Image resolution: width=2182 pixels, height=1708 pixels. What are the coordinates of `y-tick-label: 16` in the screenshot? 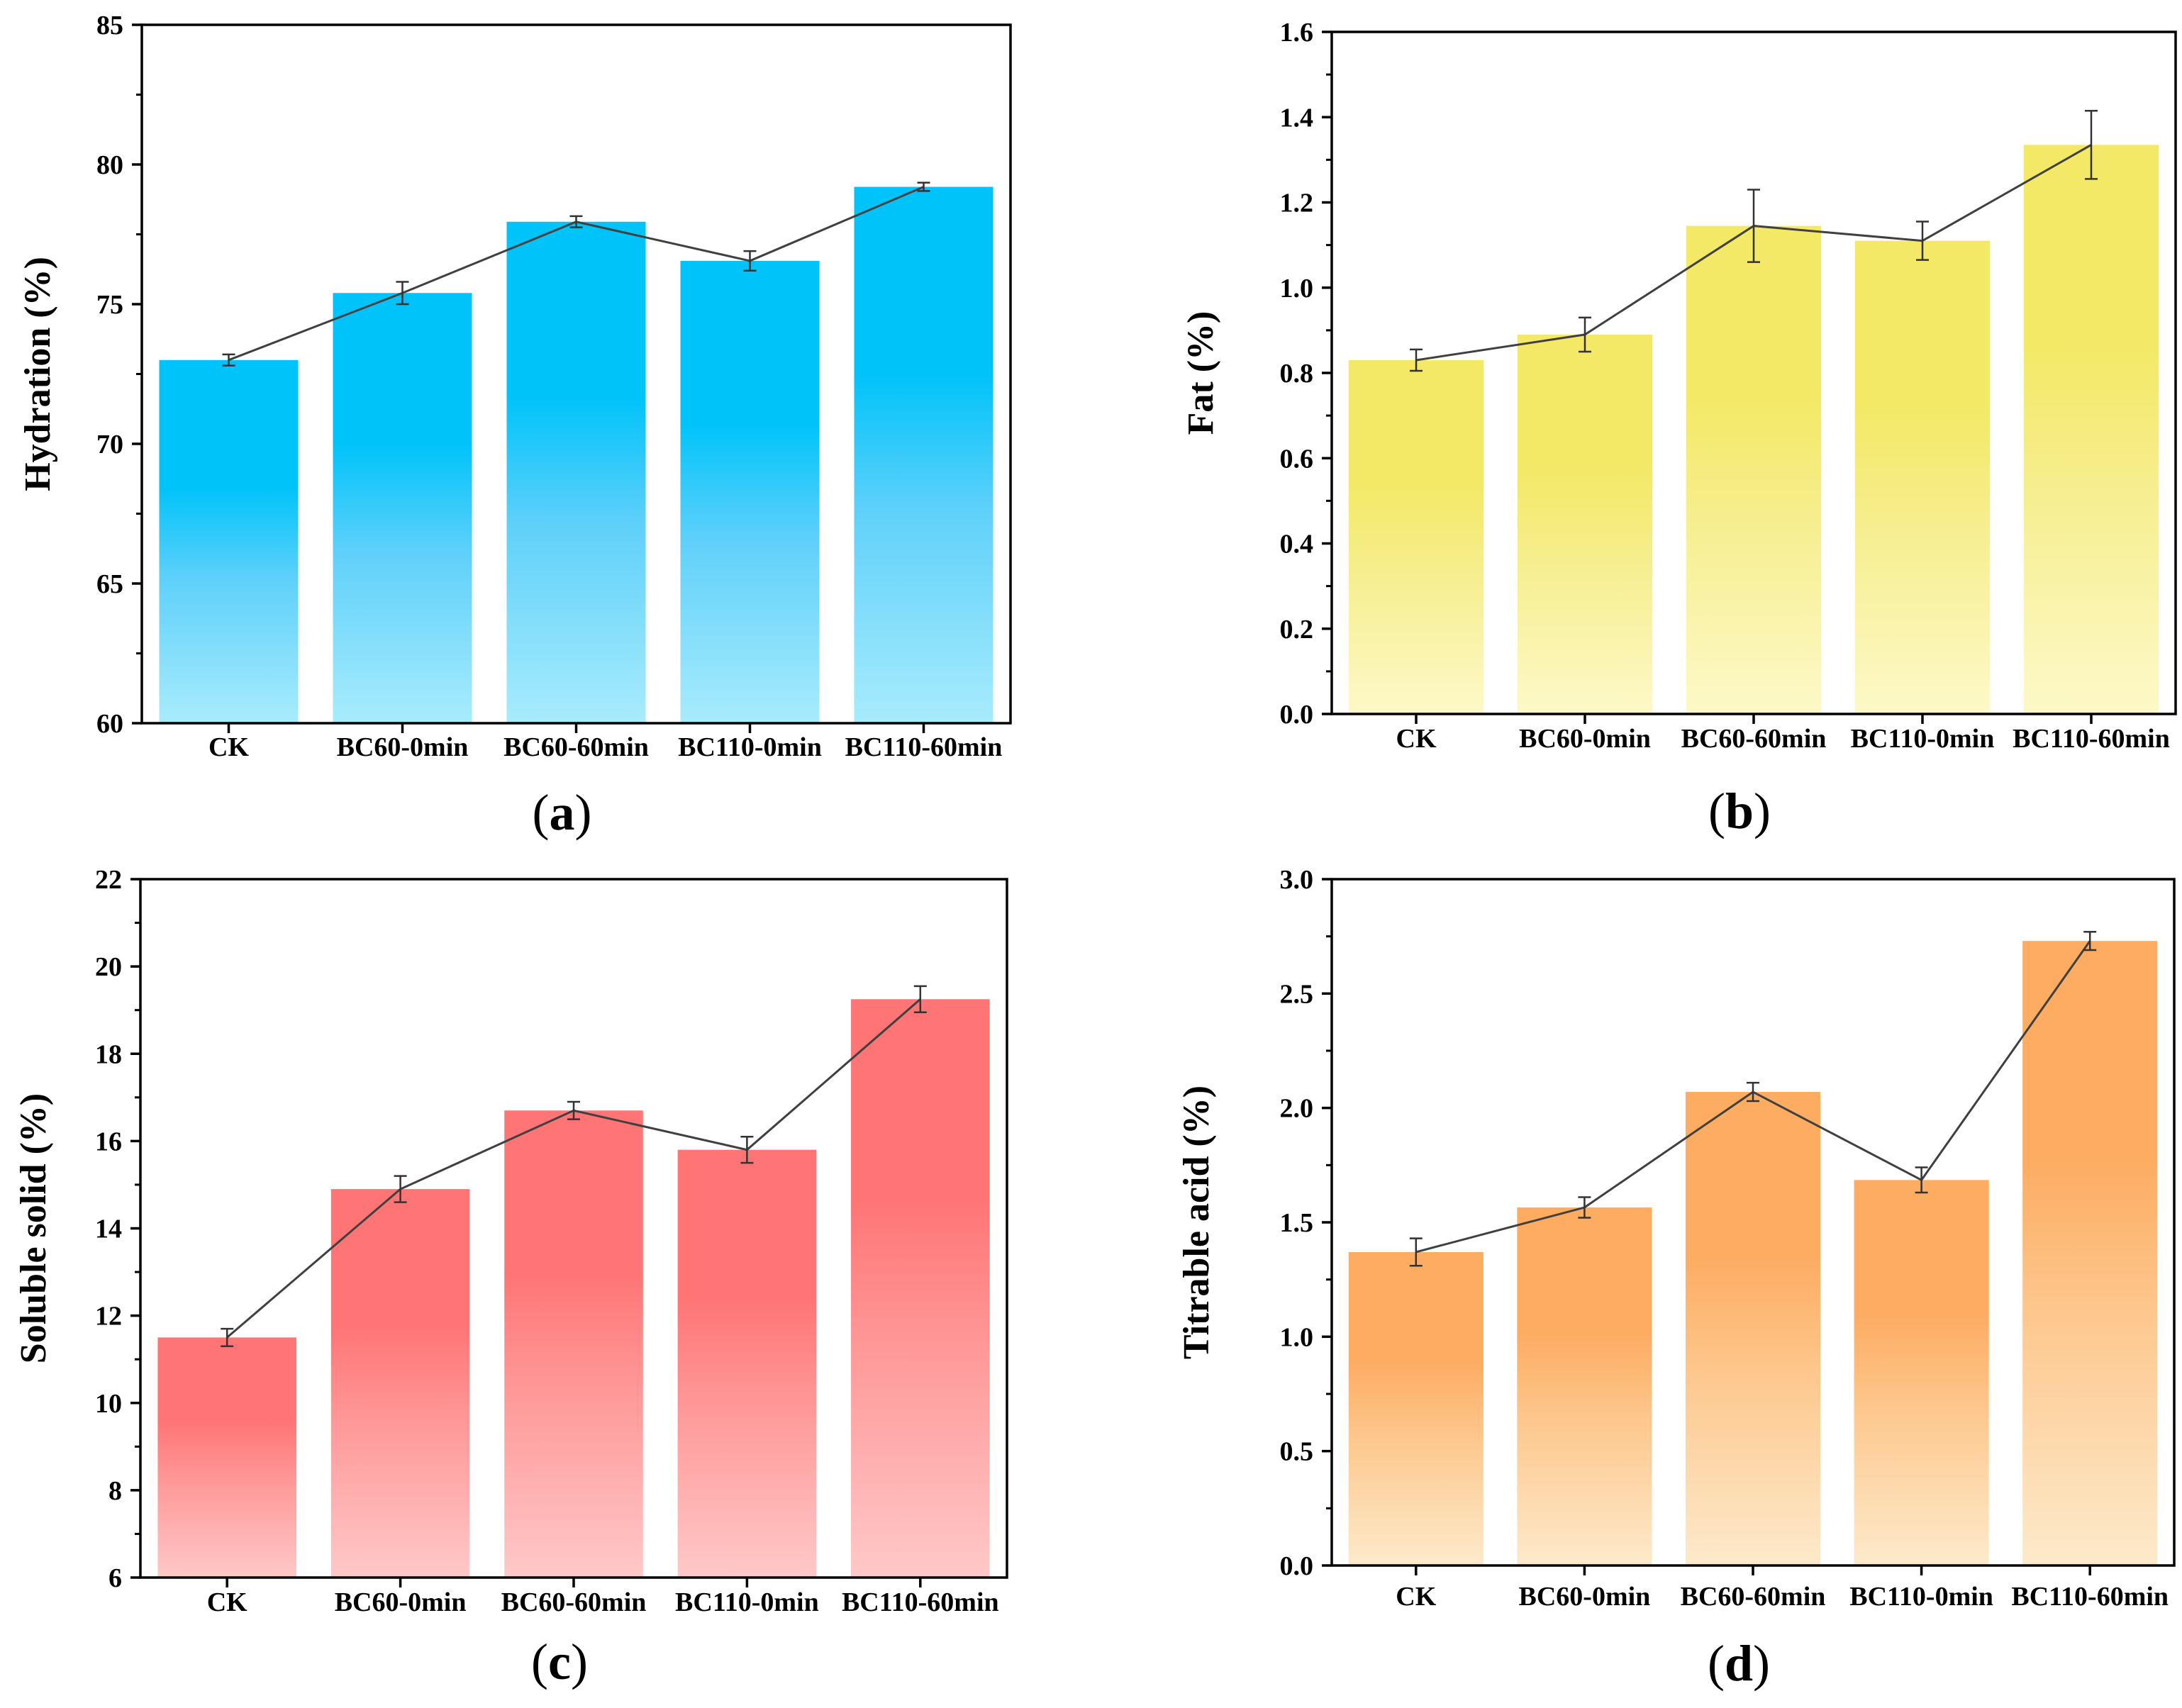 It's located at (109, 1142).